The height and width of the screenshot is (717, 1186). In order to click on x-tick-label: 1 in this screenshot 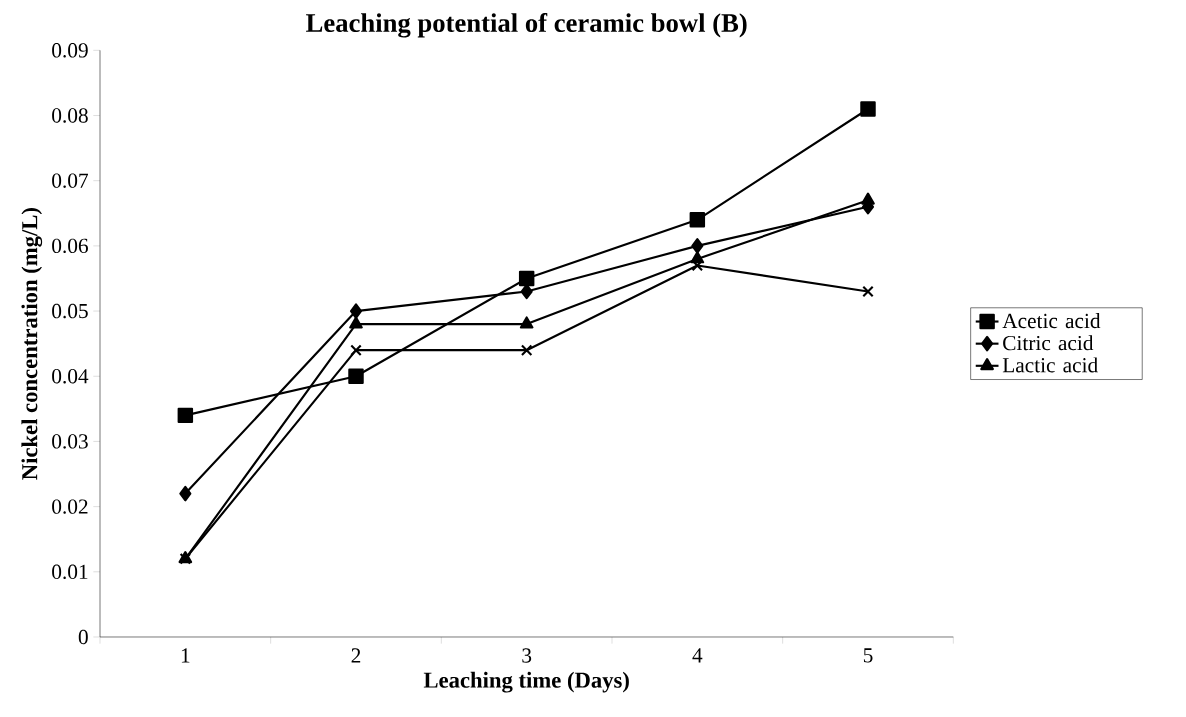, I will do `click(185, 655)`.